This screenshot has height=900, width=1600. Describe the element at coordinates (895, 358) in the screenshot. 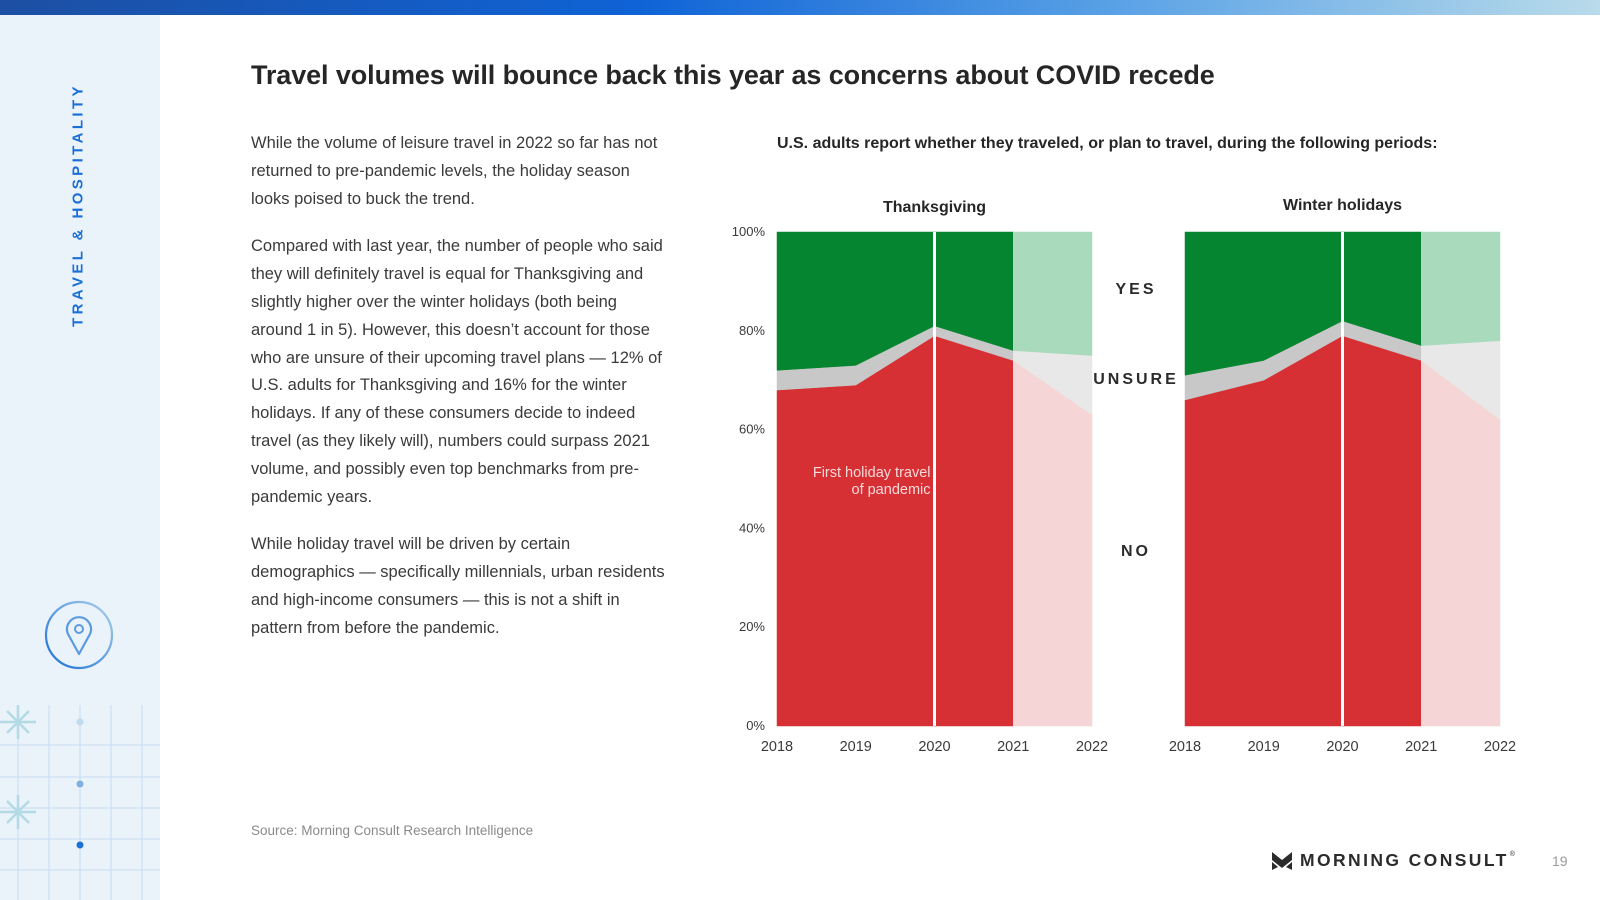

I see `area-unsure-actual-thanksgiving` at that location.